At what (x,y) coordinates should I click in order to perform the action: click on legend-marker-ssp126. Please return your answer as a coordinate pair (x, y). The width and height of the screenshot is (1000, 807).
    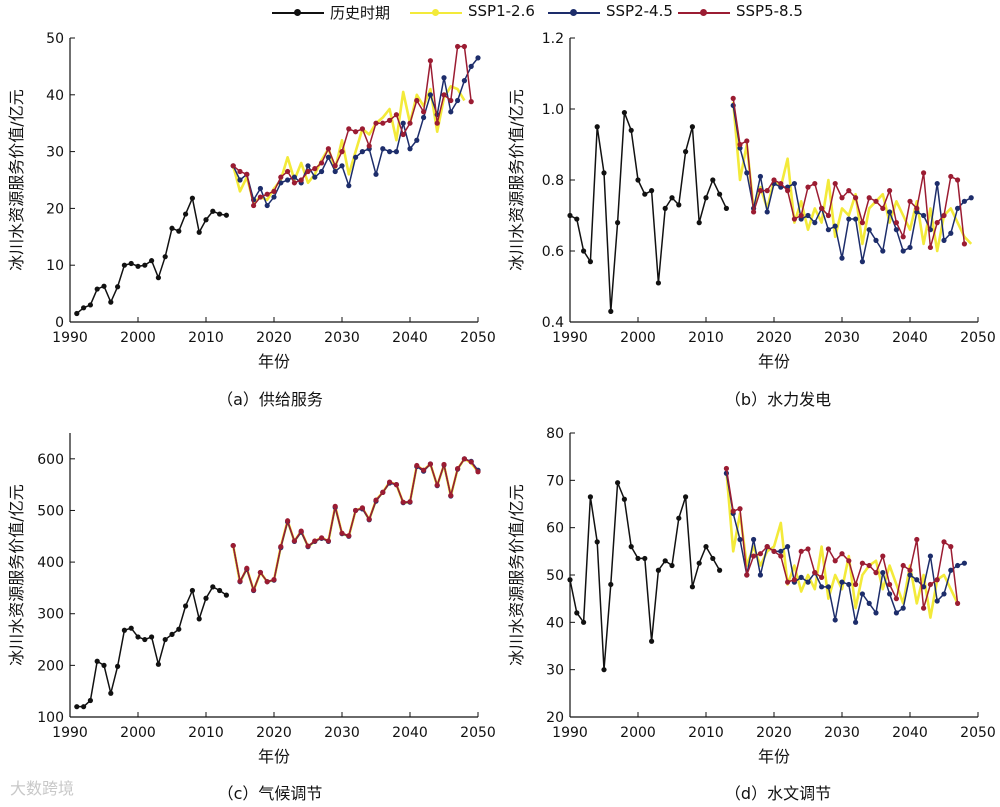
    Looking at the image, I should click on (435, 12).